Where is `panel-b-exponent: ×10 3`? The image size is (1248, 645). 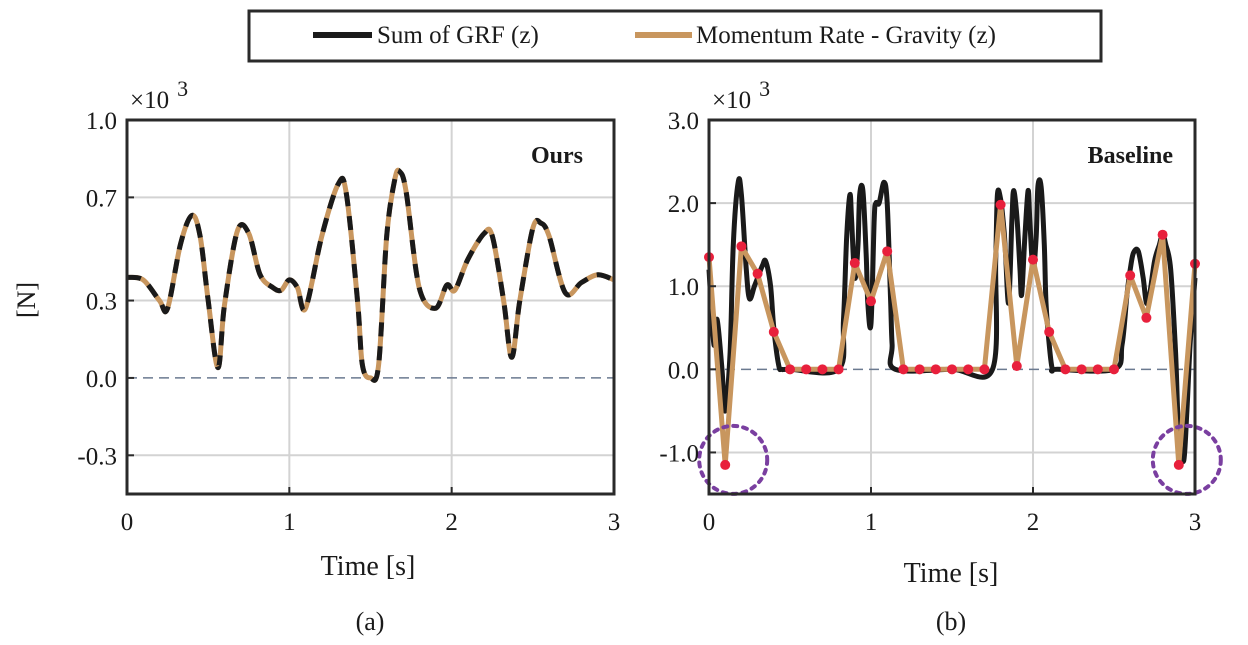
panel-b-exponent: ×10 3 is located at coordinates (741, 95).